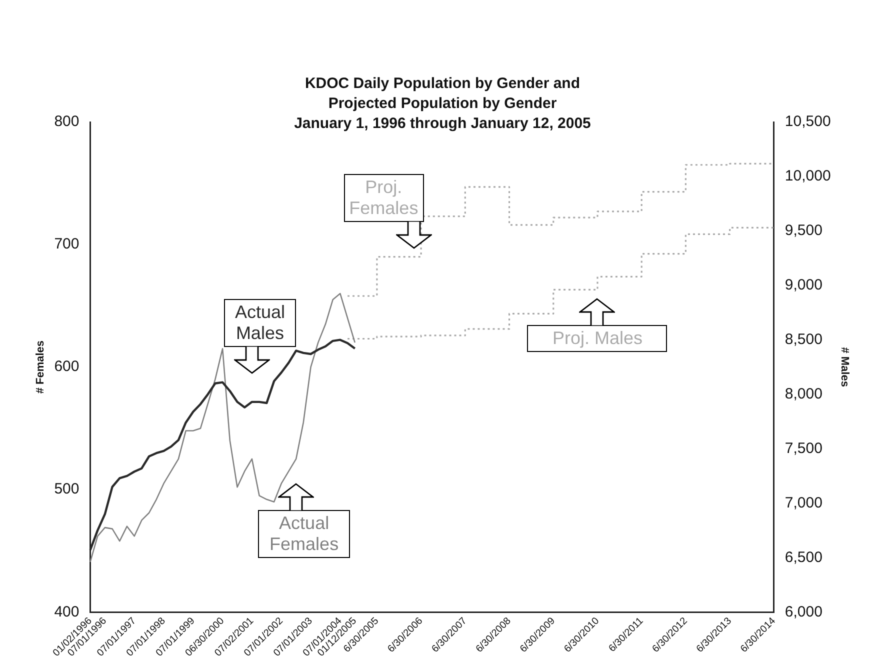 The width and height of the screenshot is (885, 668). Describe the element at coordinates (67, 121) in the screenshot. I see `y-tick-label: 800` at that location.